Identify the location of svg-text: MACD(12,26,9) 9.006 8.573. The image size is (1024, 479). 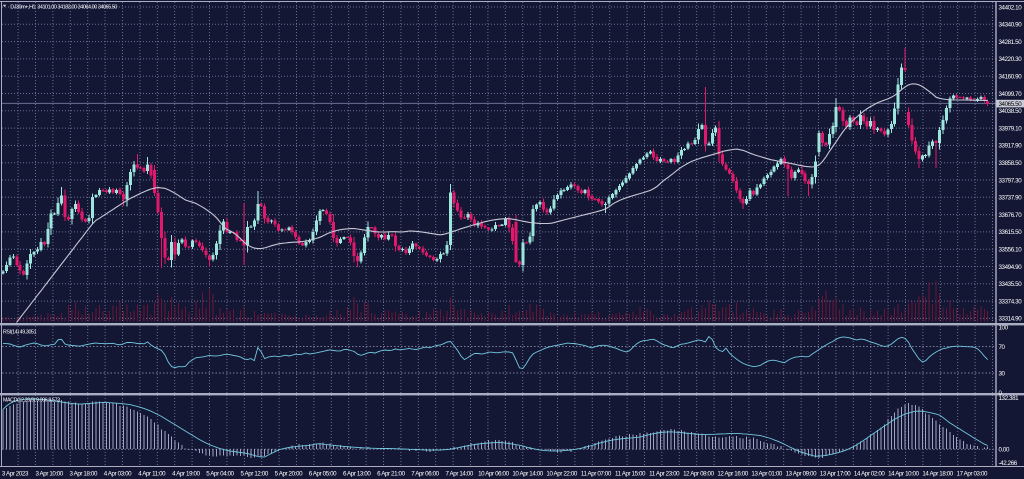
(31, 401).